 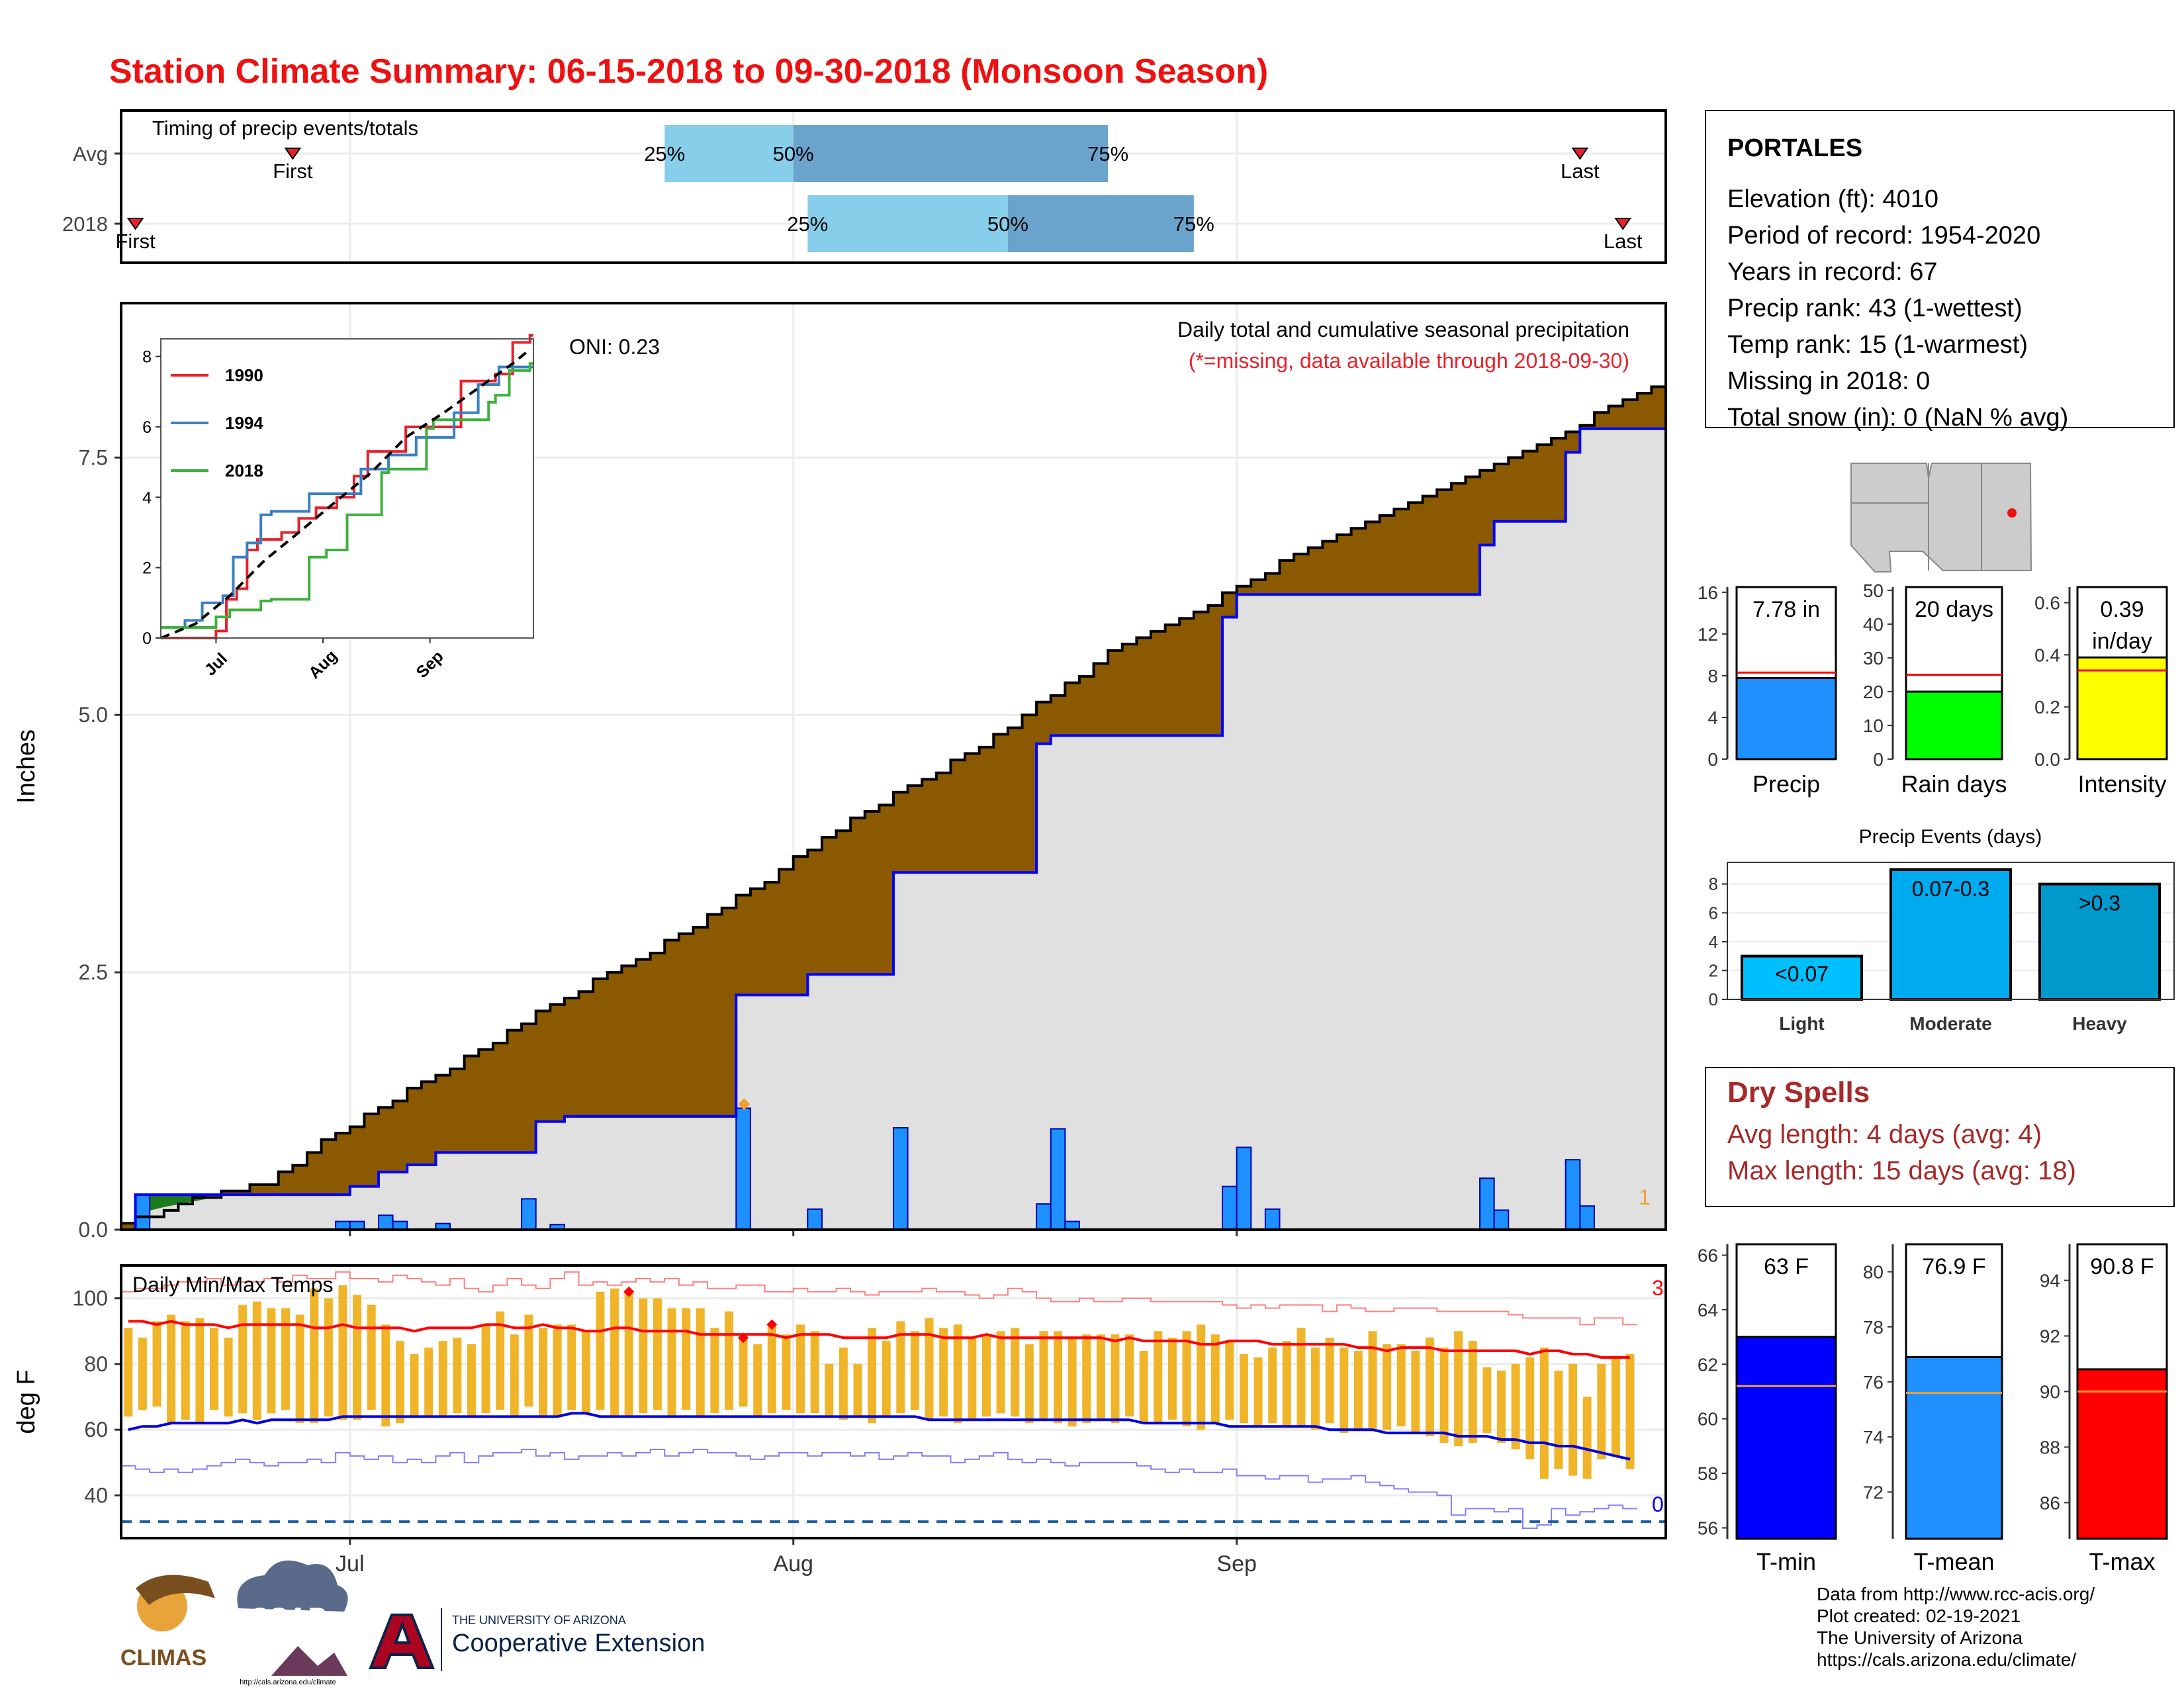 What do you see at coordinates (163, 1658) in the screenshot?
I see `climas-logo-text: CLIMAS` at bounding box center [163, 1658].